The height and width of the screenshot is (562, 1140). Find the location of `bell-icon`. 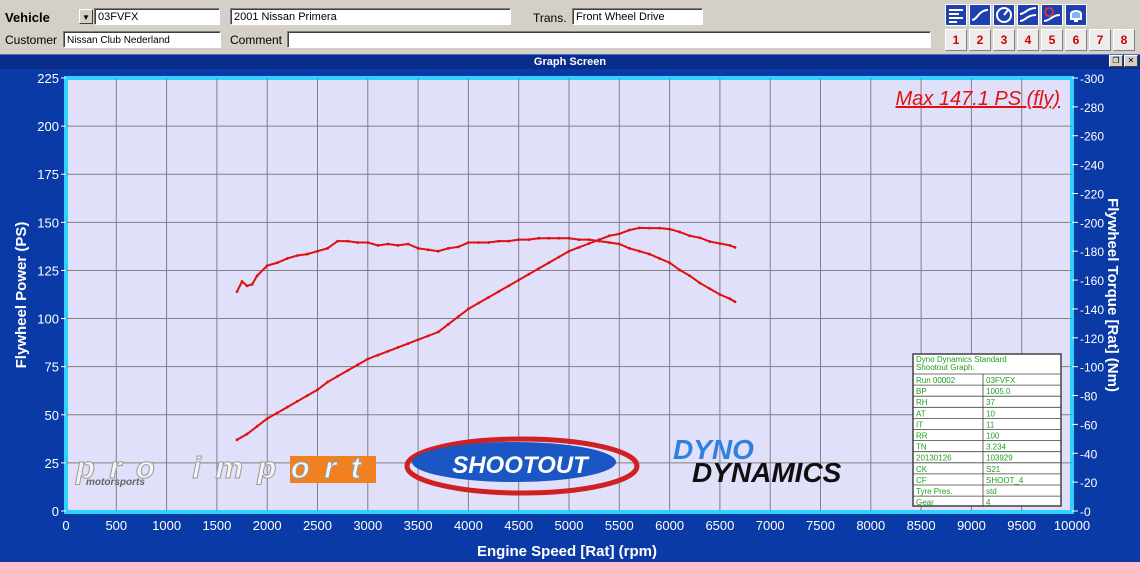

bell-icon is located at coordinates (1076, 15).